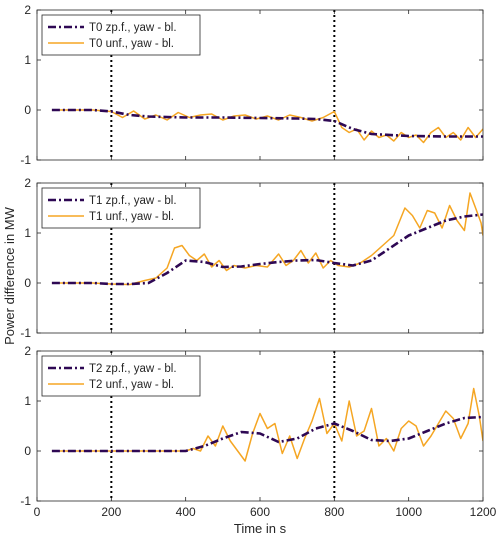  I want to click on legend-label: T2 zp.f., yaw - bl., so click(133, 369).